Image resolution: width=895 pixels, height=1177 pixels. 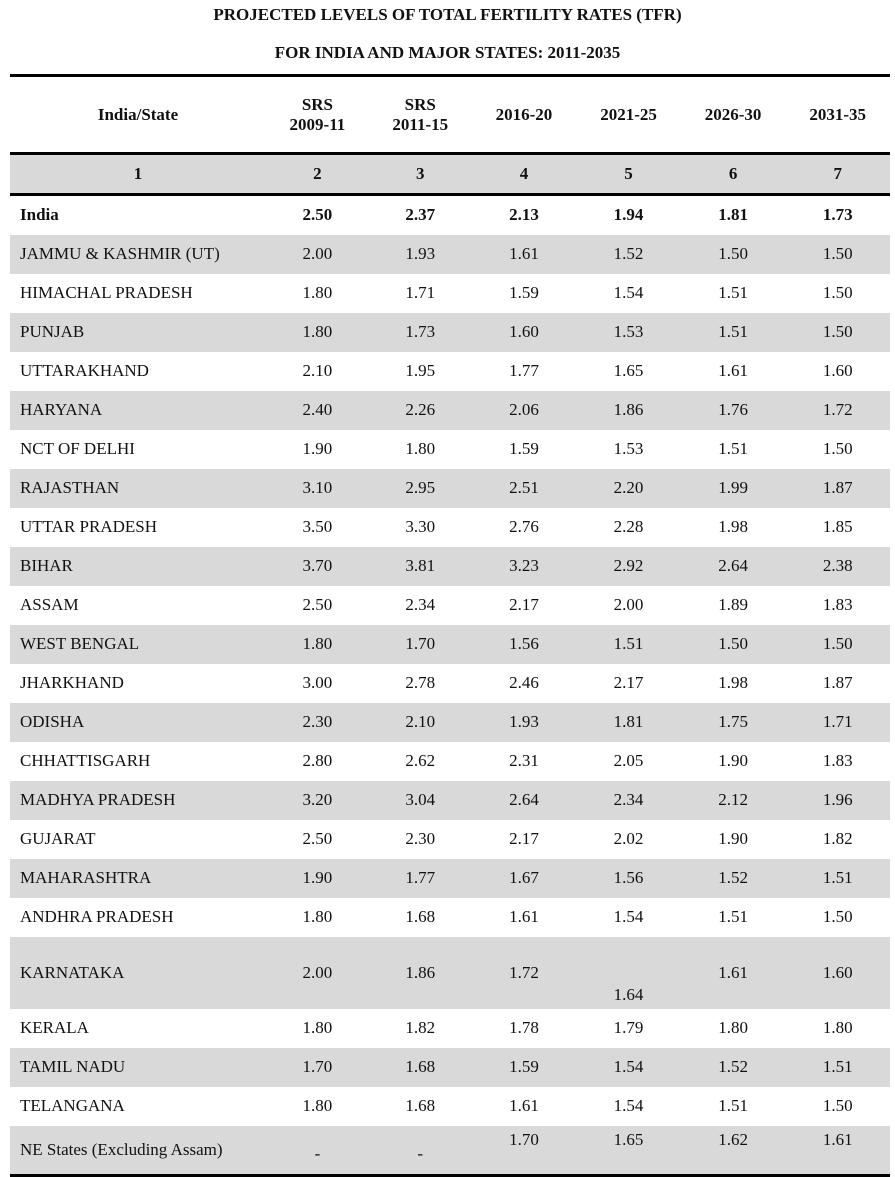 I want to click on column-number: 1, so click(x=138, y=173).